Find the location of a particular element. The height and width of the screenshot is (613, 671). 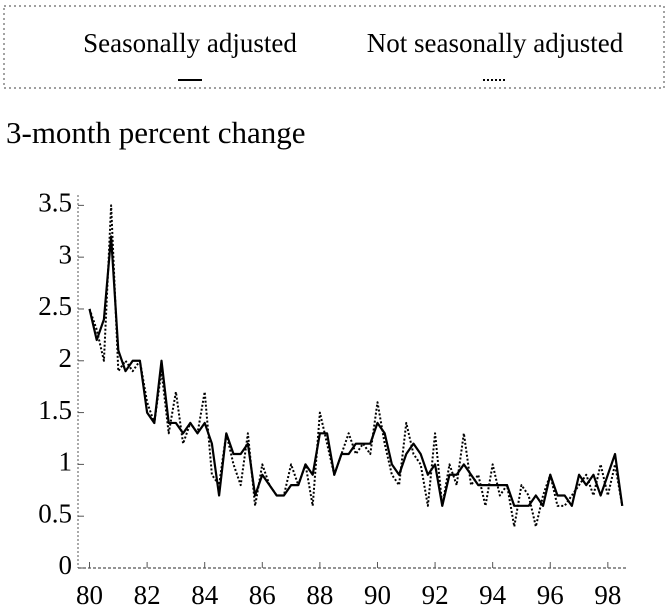

y-tick-label: 2.5 is located at coordinates (55, 306).